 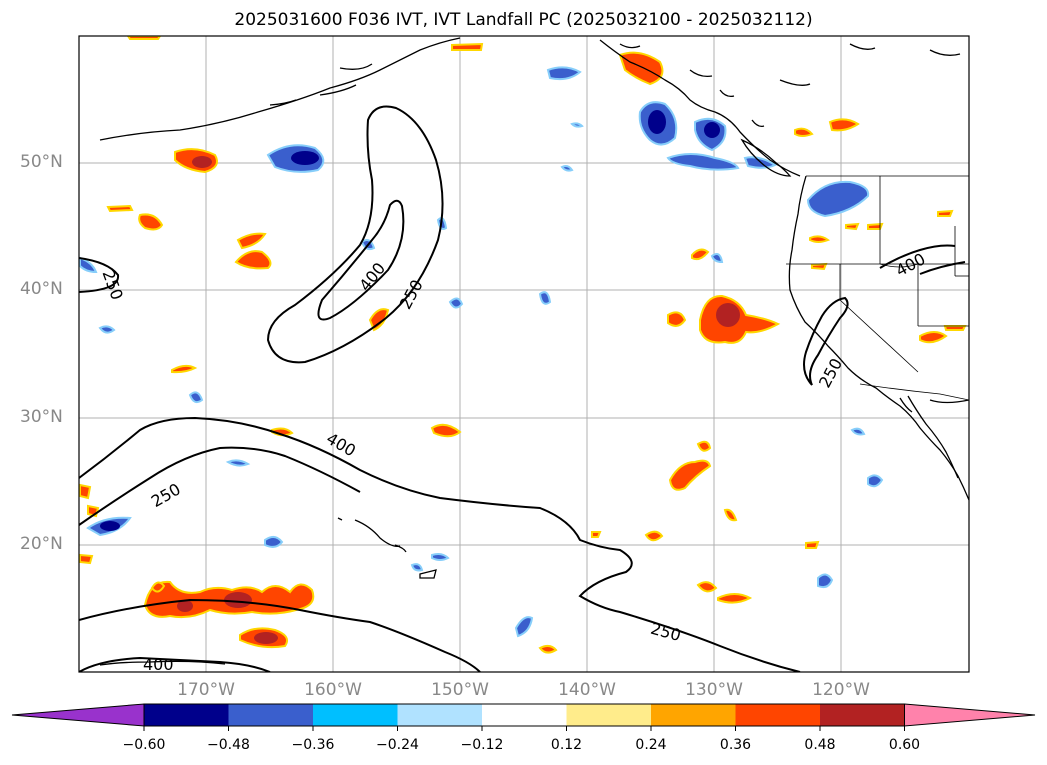 I want to click on lat-label-20n: 20°N, so click(x=41, y=544).